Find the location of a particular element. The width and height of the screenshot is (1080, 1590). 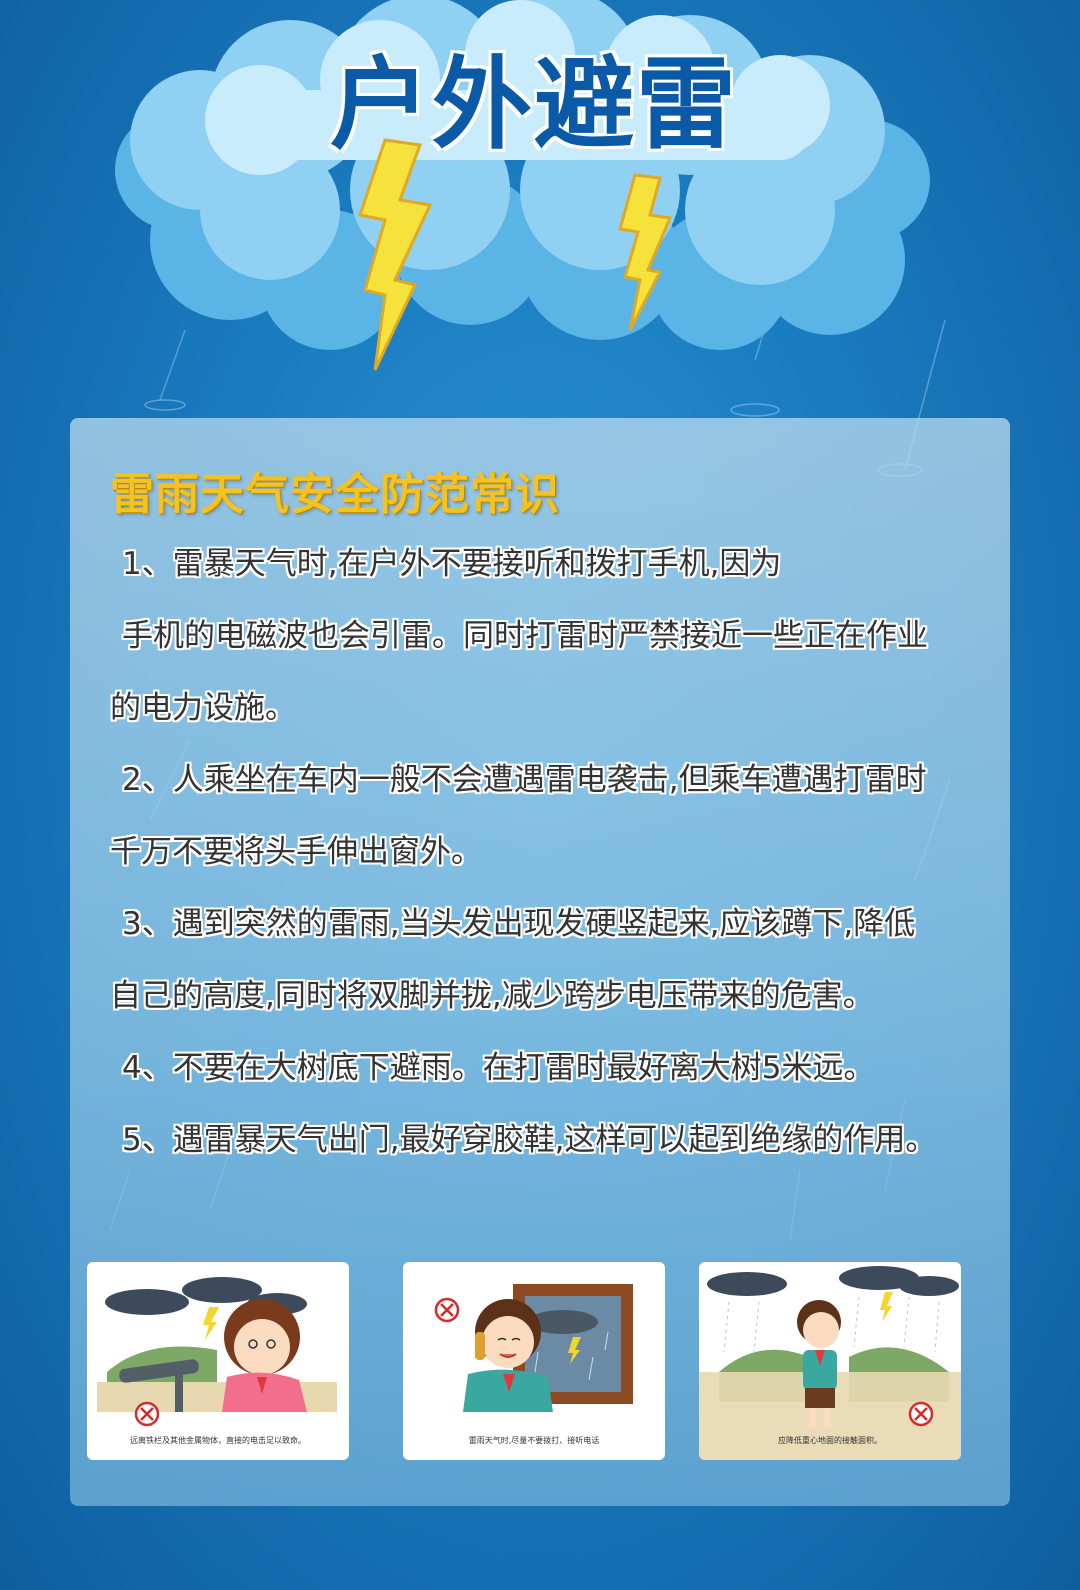

phone-illustration is located at coordinates (533, 1348).